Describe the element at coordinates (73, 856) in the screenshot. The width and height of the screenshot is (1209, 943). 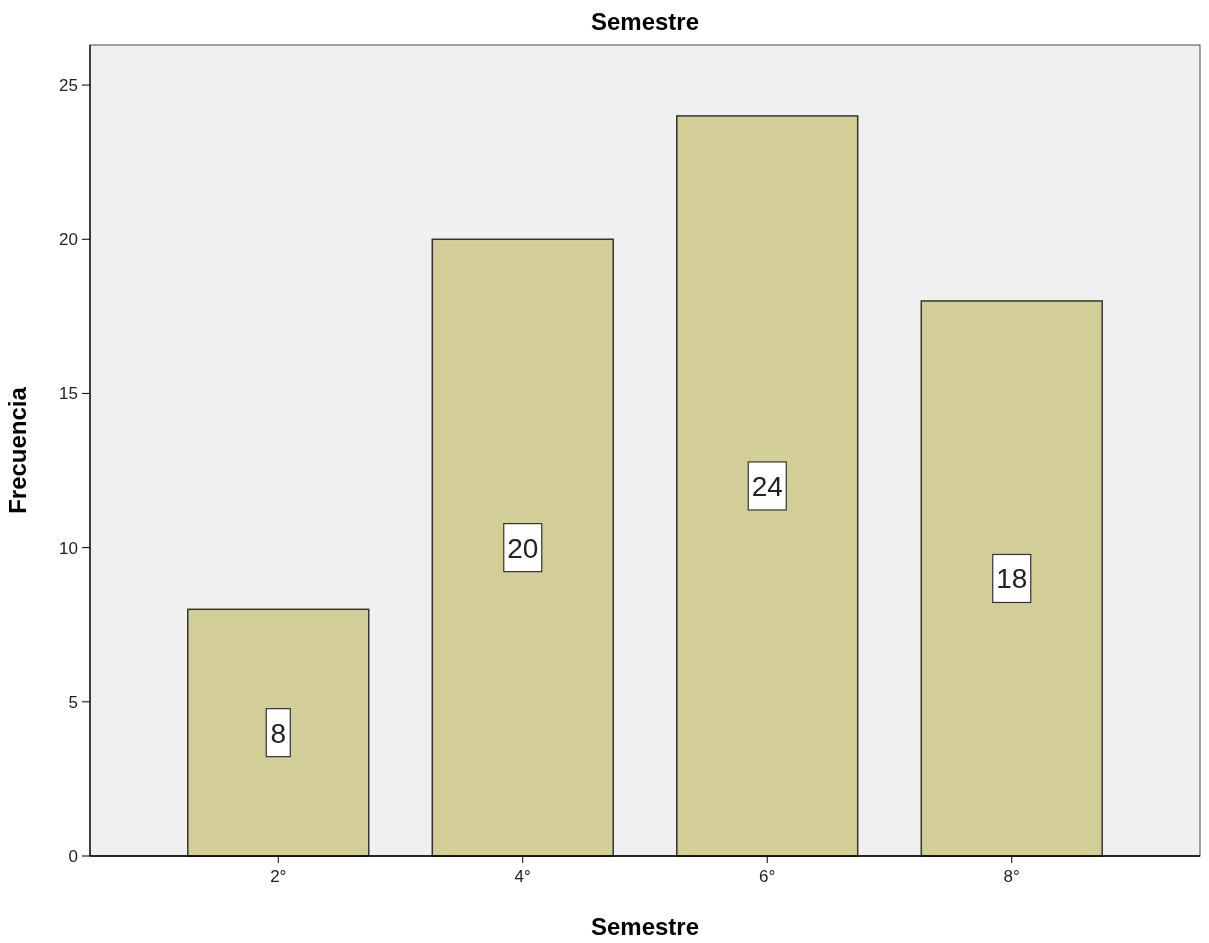
I see `y-tick-label: 0` at that location.